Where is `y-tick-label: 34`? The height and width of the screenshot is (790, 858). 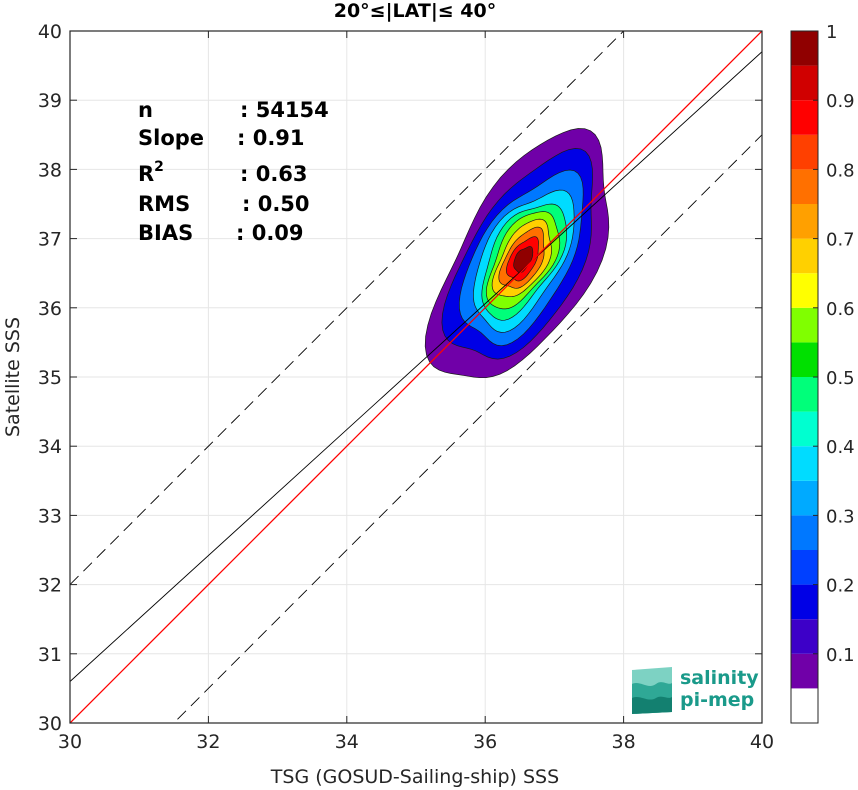
y-tick-label: 34 is located at coordinates (50, 447).